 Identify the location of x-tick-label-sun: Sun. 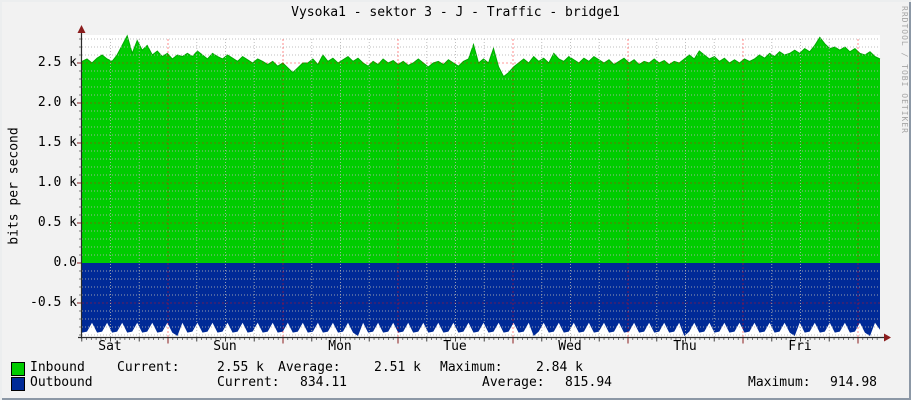
(225, 346).